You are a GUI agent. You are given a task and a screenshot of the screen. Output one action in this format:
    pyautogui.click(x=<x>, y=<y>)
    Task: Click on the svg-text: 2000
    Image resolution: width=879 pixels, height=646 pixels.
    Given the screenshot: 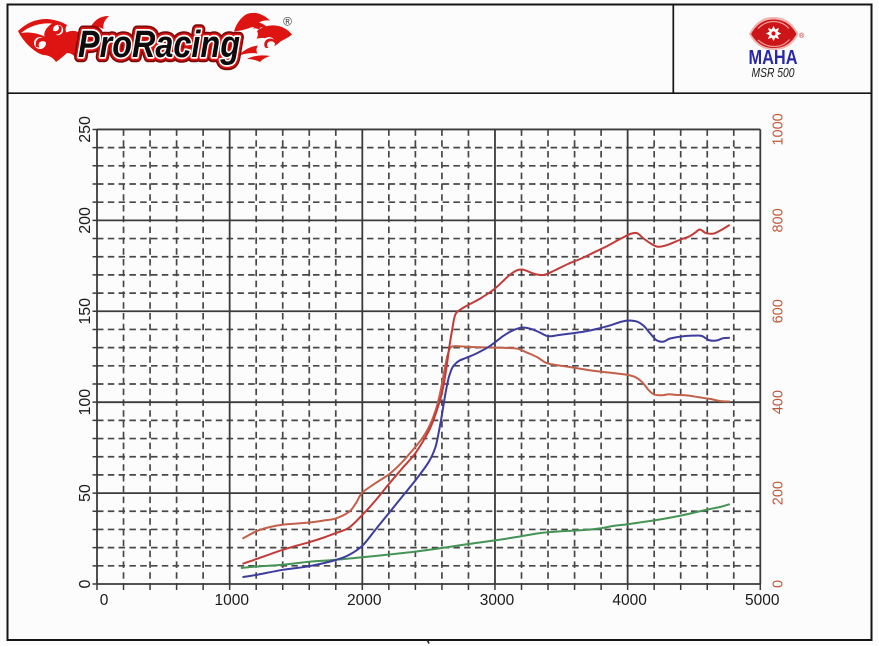 What is the action you would take?
    pyautogui.click(x=364, y=600)
    